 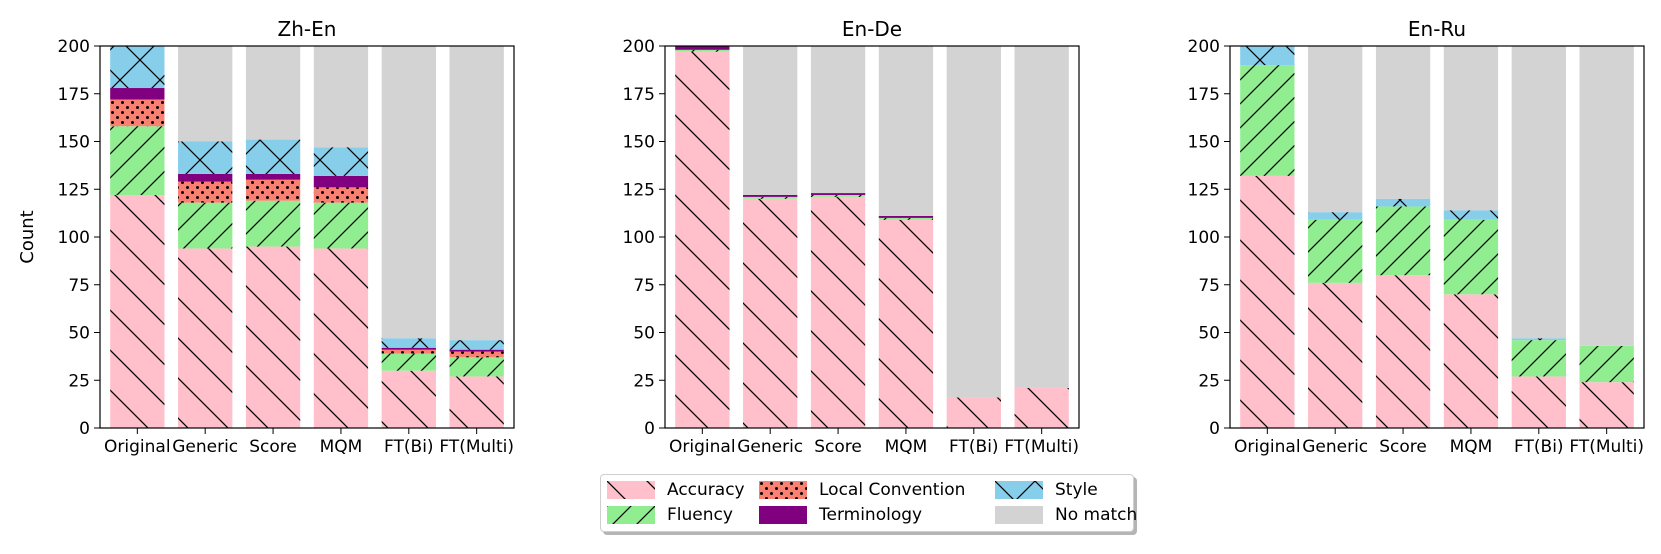 What do you see at coordinates (408, 348) in the screenshot?
I see `bar-ft-bi-terminology` at bounding box center [408, 348].